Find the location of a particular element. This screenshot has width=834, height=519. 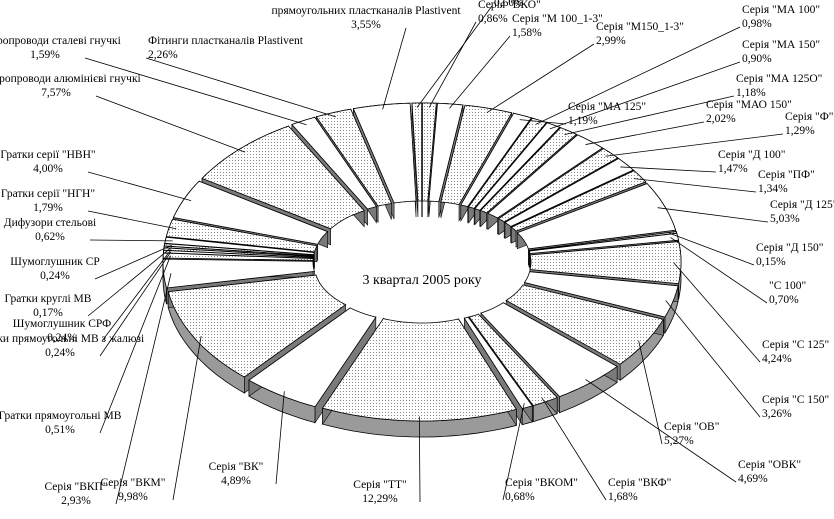

slice-label: Серія "С 150" 3,26% is located at coordinates (795, 407).